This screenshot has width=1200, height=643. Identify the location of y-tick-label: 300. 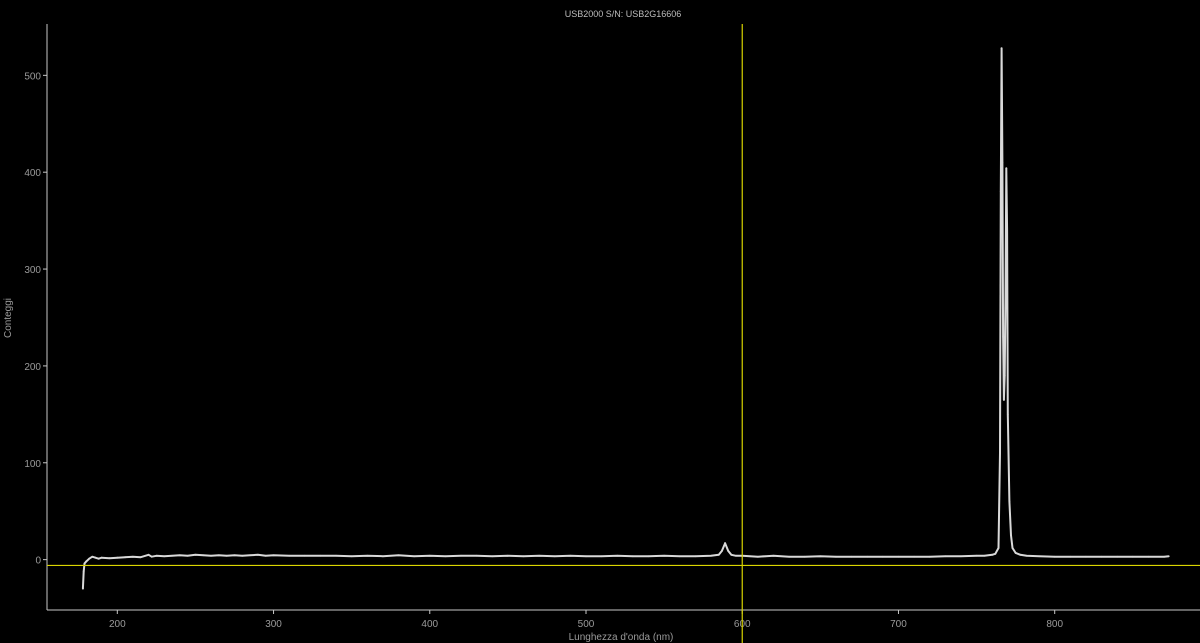
(32, 270).